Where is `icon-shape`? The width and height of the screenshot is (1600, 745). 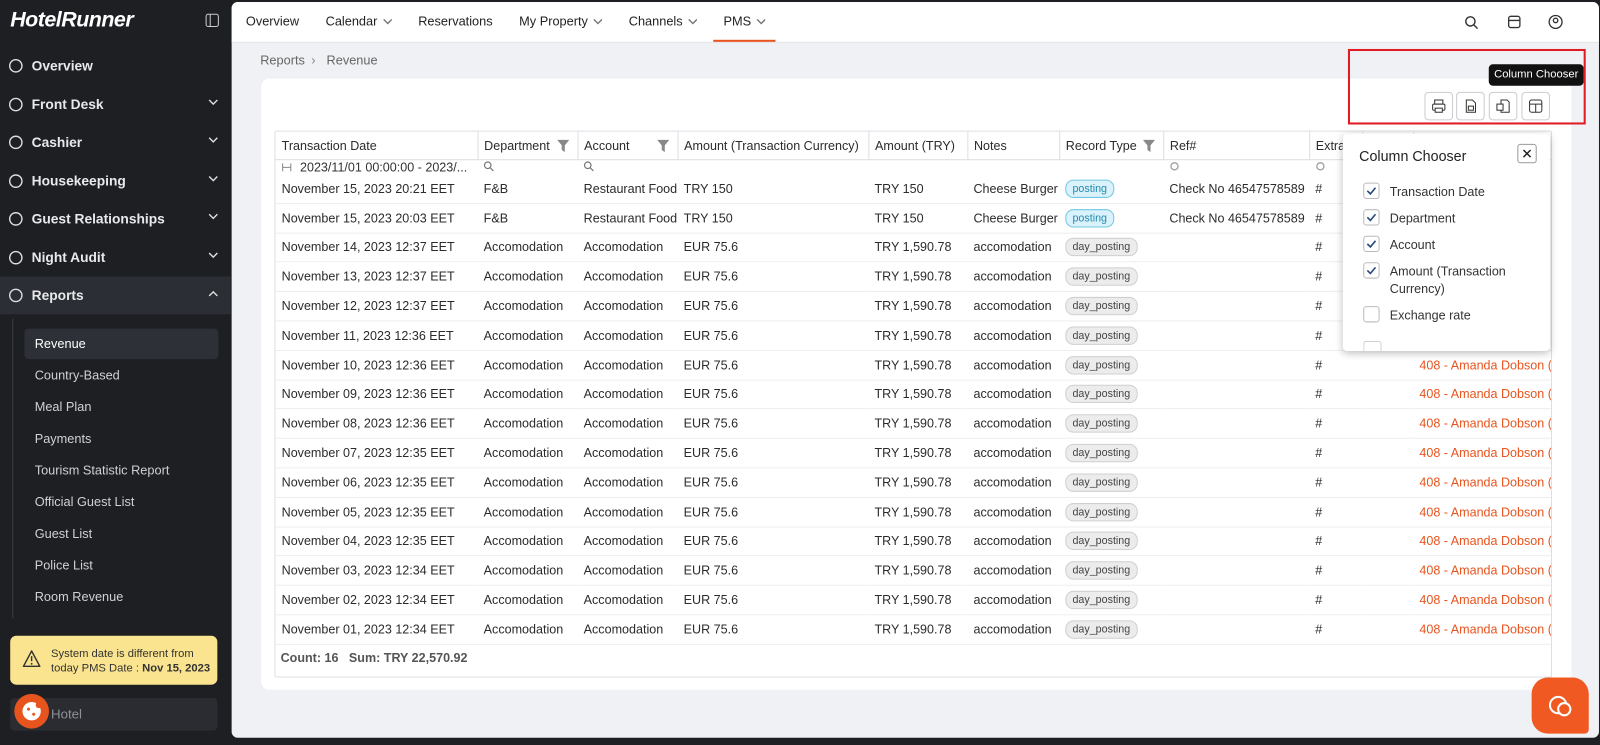
icon-shape is located at coordinates (16, 295).